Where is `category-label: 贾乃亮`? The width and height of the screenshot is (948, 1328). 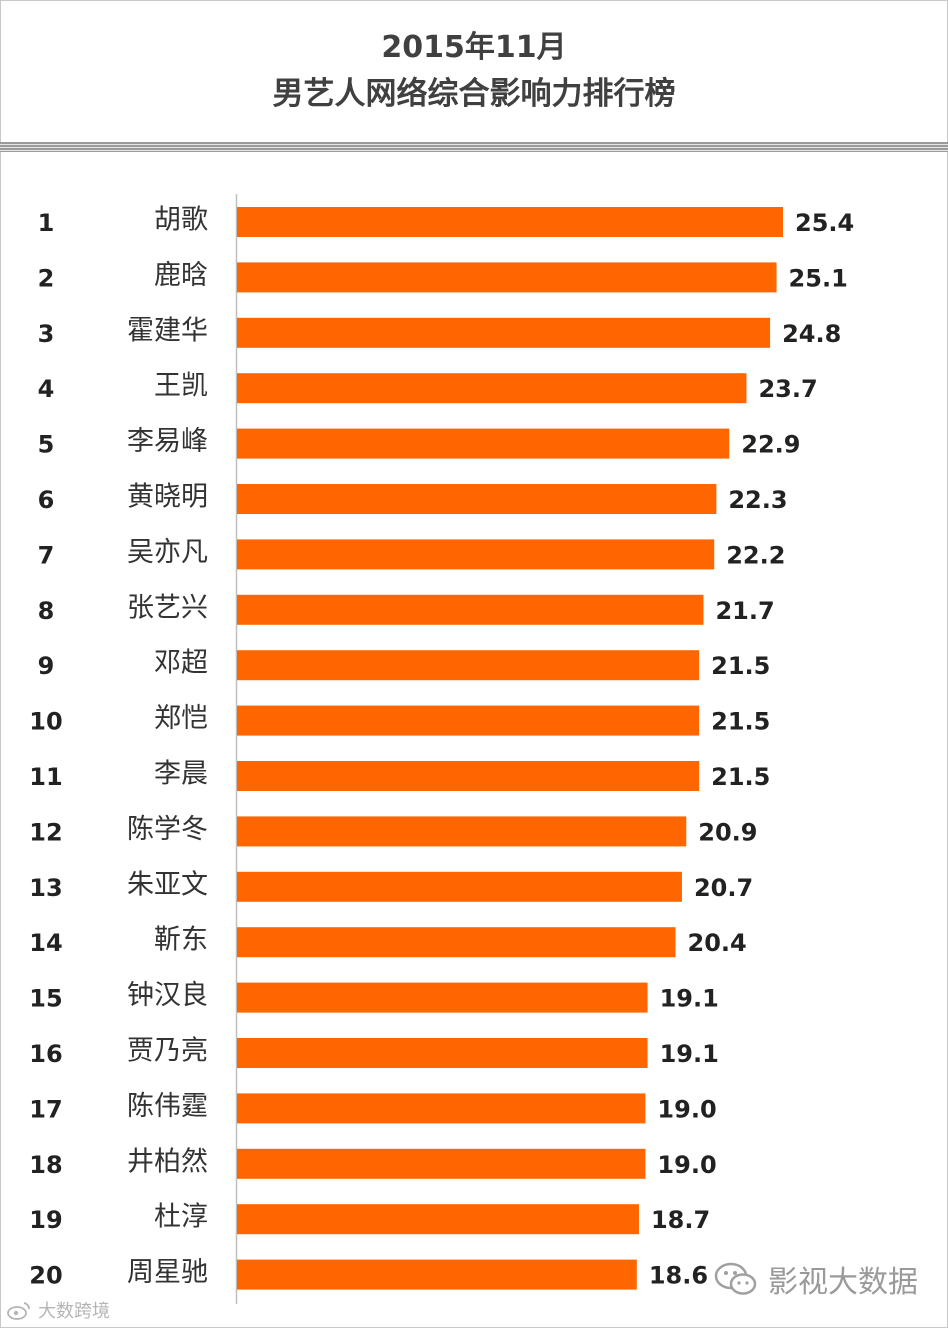
category-label: 贾乃亮 is located at coordinates (167, 1051).